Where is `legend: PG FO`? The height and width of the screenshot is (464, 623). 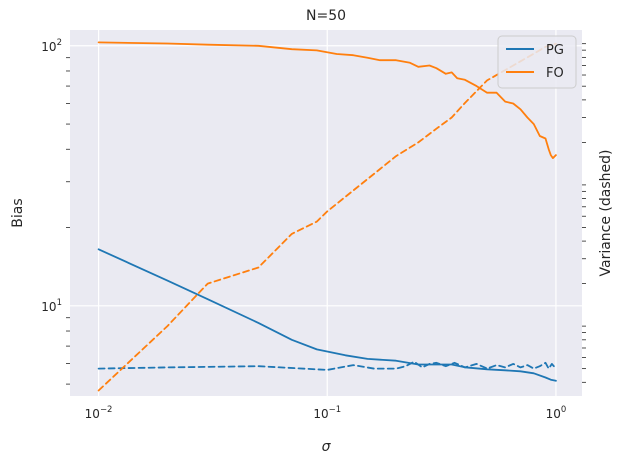
legend: PG FO is located at coordinates (537, 62).